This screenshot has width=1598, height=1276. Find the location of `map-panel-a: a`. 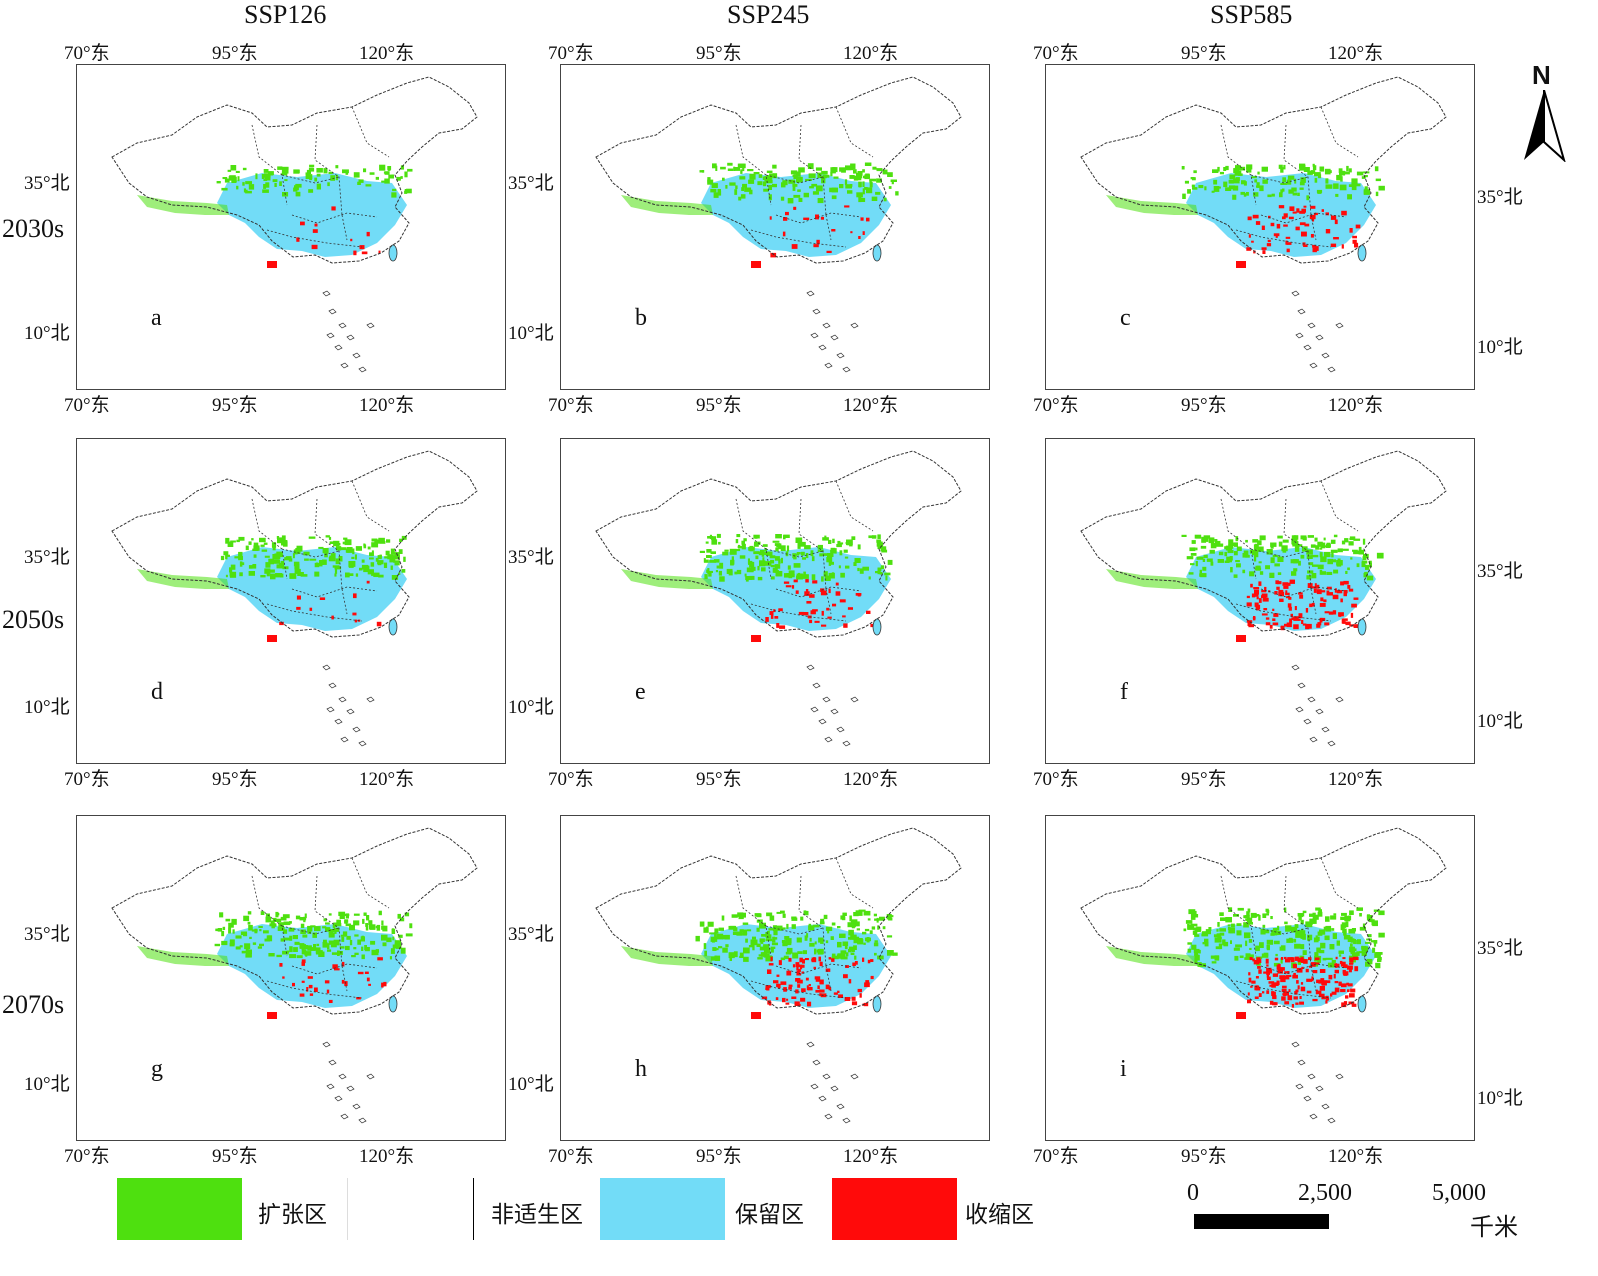

map-panel-a: a is located at coordinates (291, 227).